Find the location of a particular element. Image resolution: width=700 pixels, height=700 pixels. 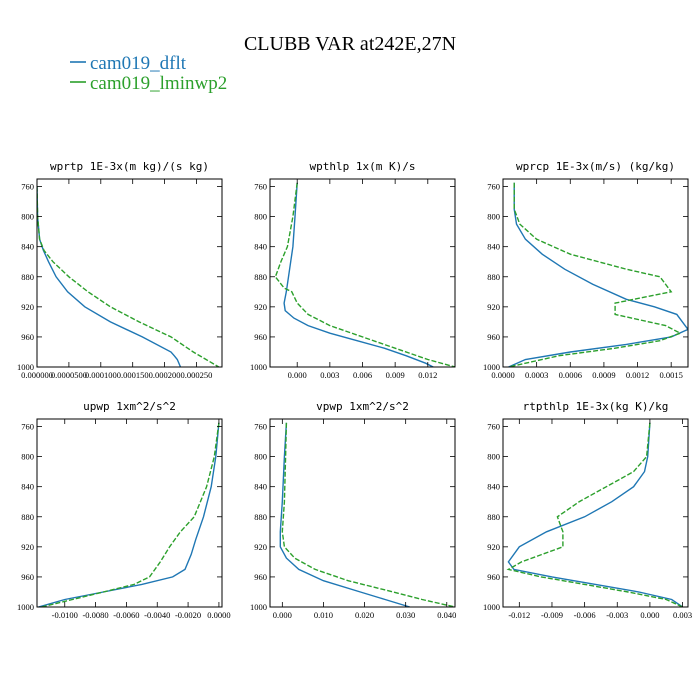

x-tick-label: 0.0009 is located at coordinates (603, 375).